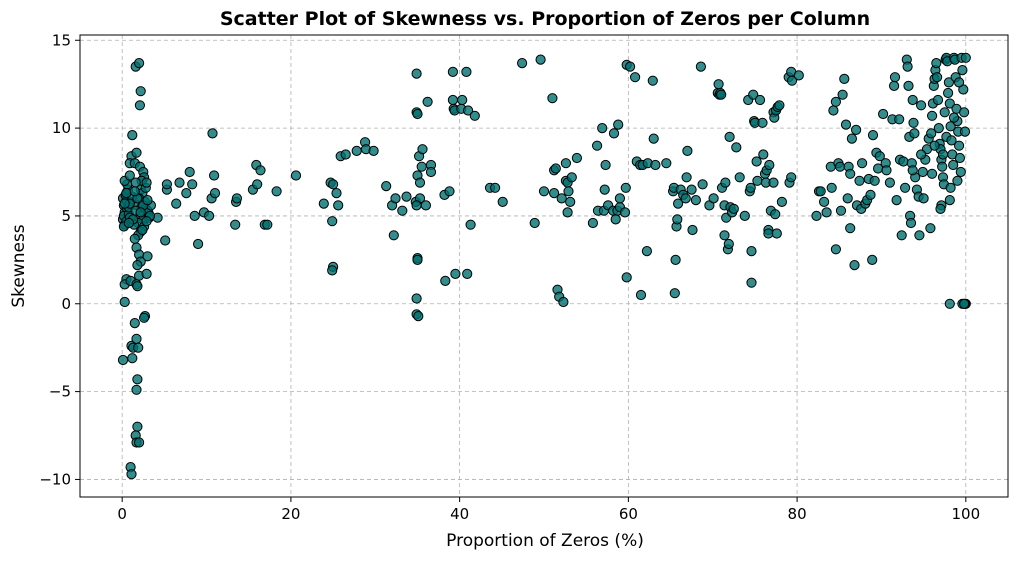  What do you see at coordinates (459, 514) in the screenshot?
I see `x-tick-label: 40` at bounding box center [459, 514].